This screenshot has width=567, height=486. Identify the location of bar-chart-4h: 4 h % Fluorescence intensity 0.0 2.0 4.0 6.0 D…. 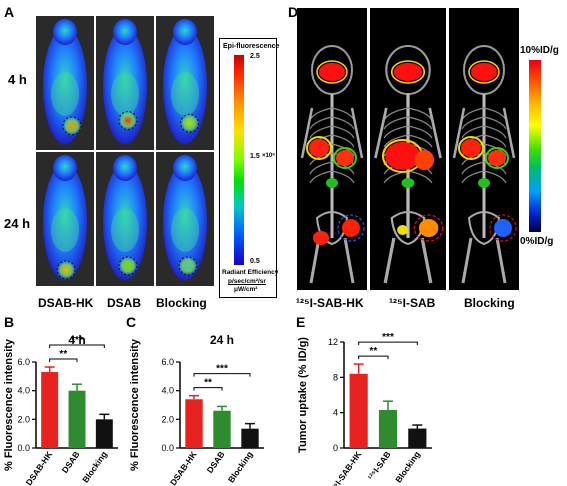
(60, 409).